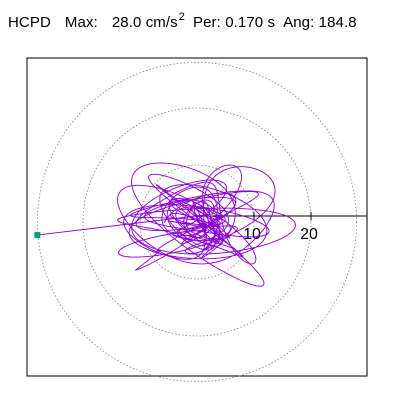  Describe the element at coordinates (299, 22) in the screenshot. I see `ang-label: Ang:` at that location.